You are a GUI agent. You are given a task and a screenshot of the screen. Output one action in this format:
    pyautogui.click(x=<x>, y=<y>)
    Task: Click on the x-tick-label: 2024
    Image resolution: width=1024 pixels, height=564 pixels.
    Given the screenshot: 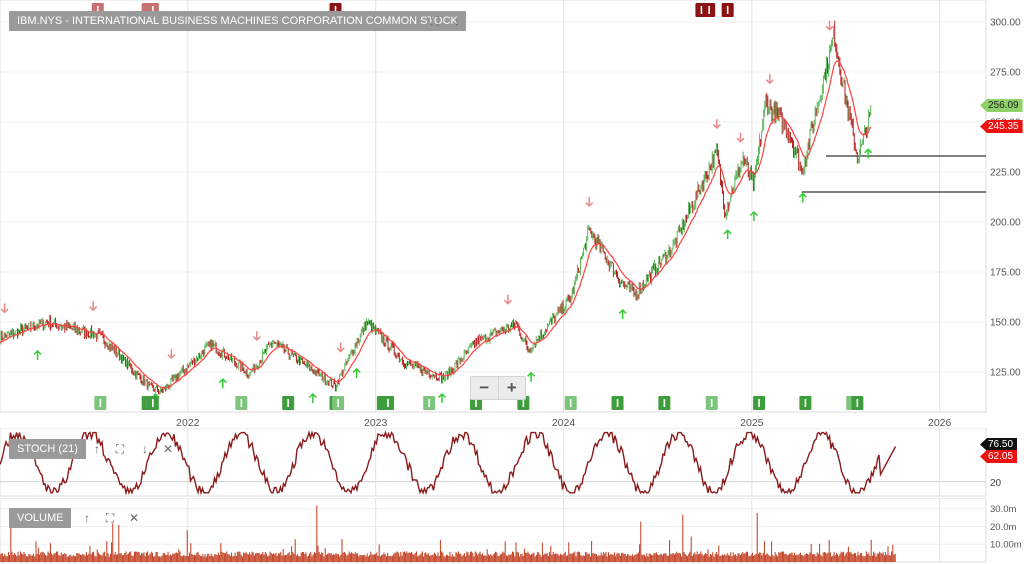 What is the action you would take?
    pyautogui.click(x=564, y=423)
    